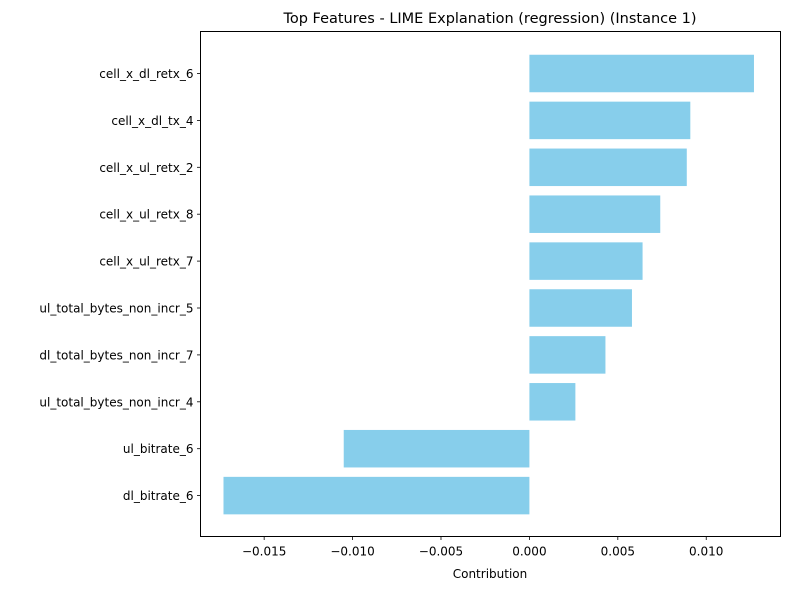 The image size is (790, 590). What do you see at coordinates (490, 574) in the screenshot?
I see `x-axis-label: Contribution` at bounding box center [490, 574].